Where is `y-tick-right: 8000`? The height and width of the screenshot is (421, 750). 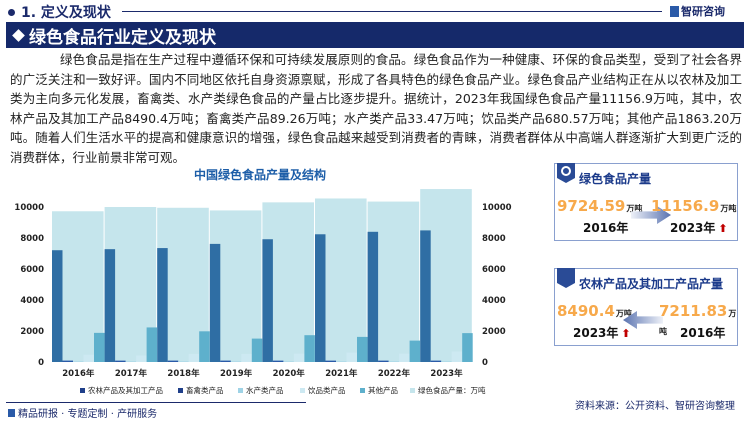
y-tick-right: 8000 is located at coordinates (494, 239).